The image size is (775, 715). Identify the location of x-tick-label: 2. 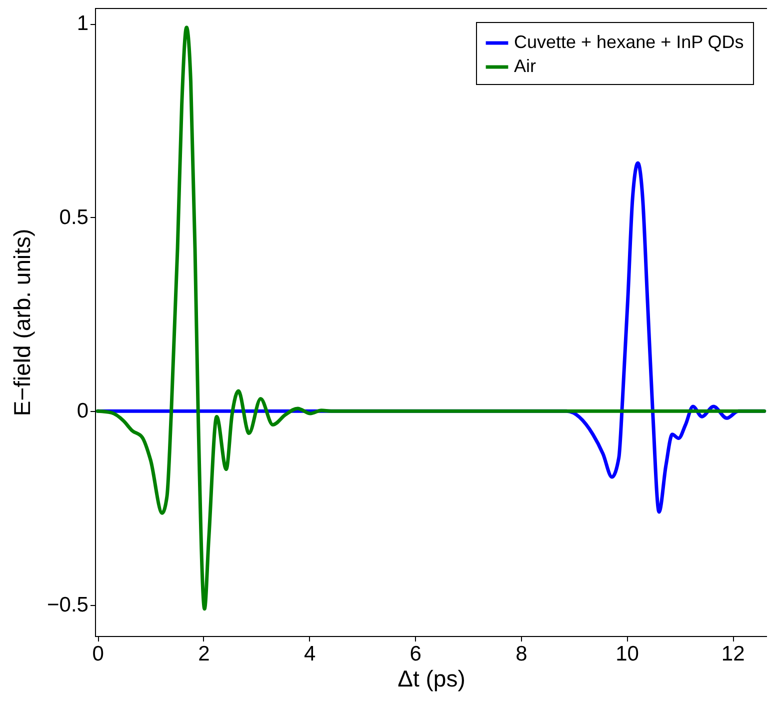
(204, 654).